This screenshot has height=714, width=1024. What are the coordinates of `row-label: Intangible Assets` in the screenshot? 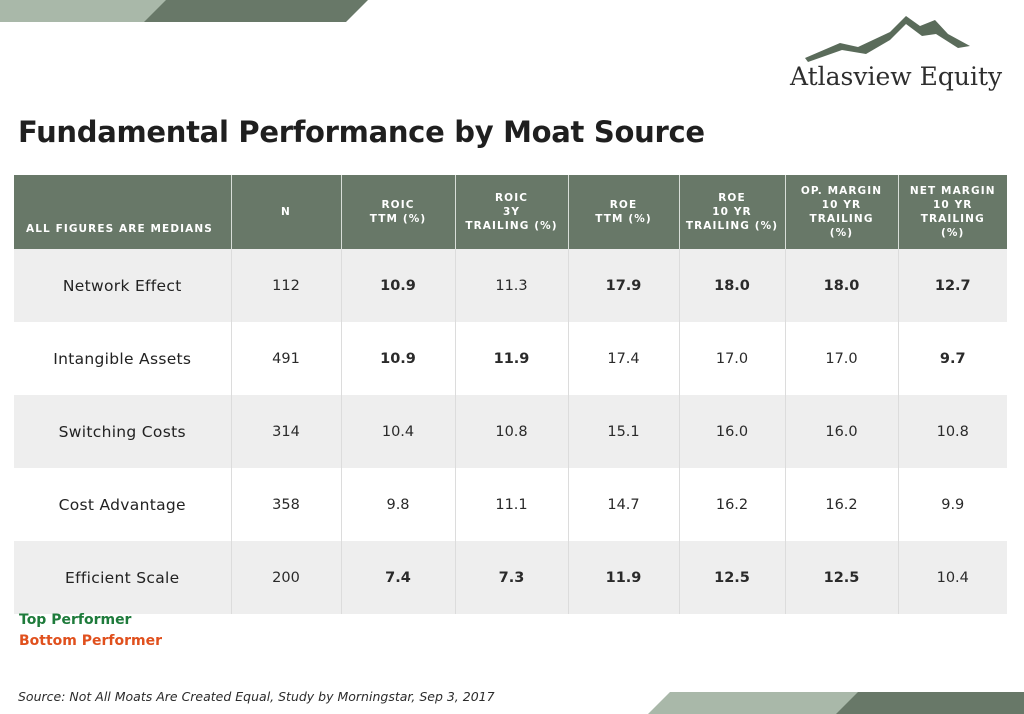 It's located at (122, 358).